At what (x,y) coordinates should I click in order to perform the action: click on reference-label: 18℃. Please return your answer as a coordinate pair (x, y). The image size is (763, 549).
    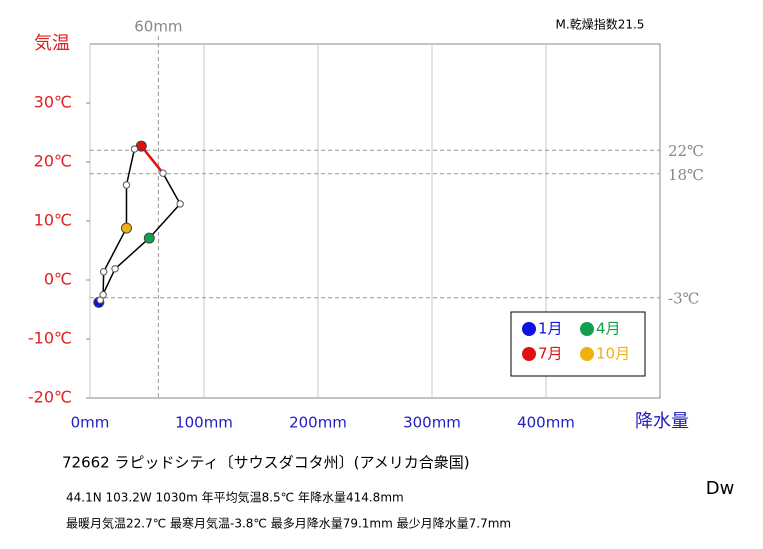
    Looking at the image, I should click on (686, 175).